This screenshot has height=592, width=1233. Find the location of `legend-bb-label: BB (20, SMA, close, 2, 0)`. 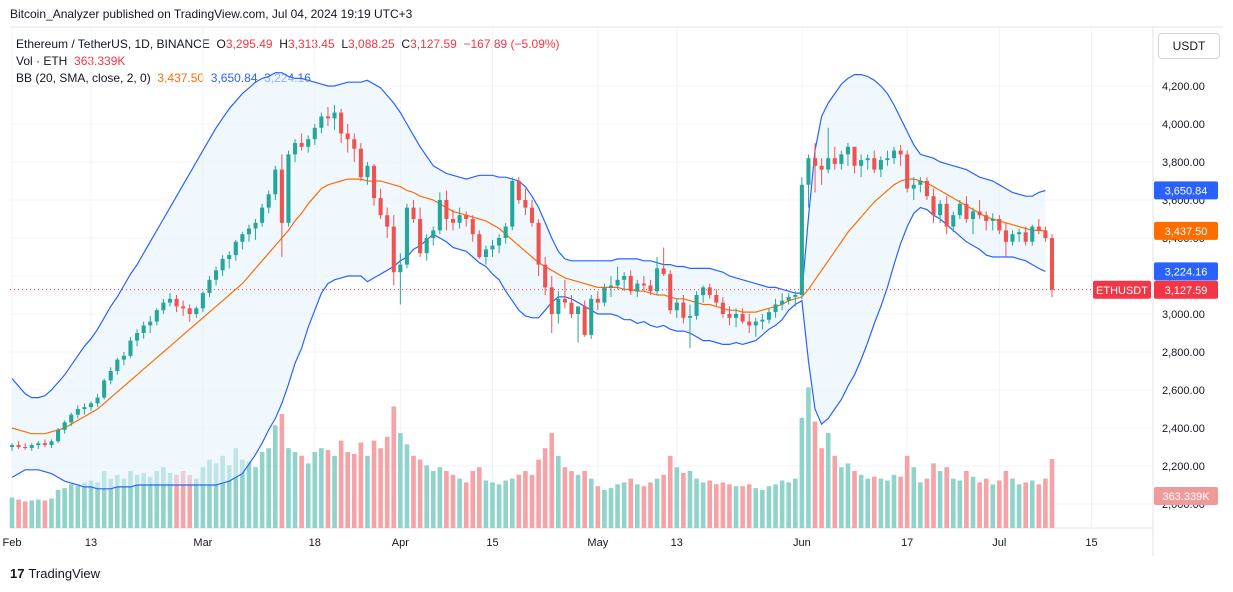

legend-bb-label: BB (20, SMA, close, 2, 0) is located at coordinates (83, 78).